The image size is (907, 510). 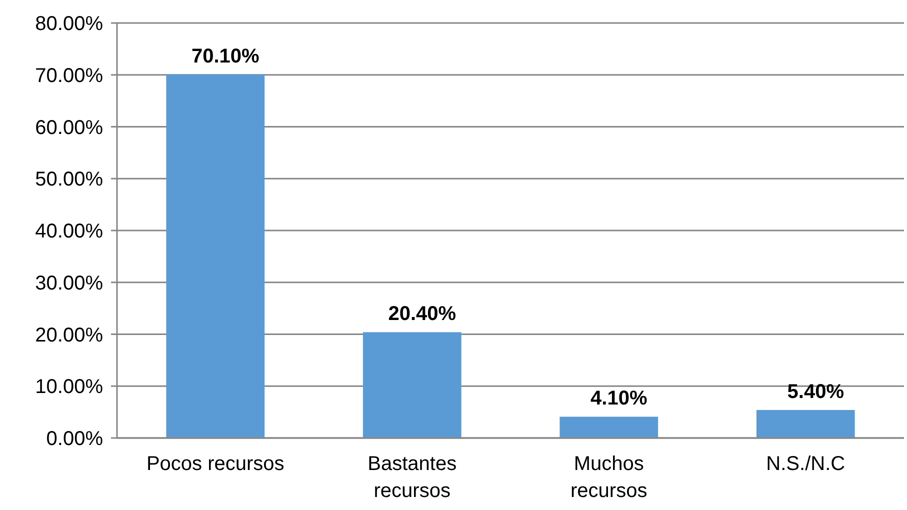 I want to click on y-tick-label: 60.00%, so click(x=69, y=127).